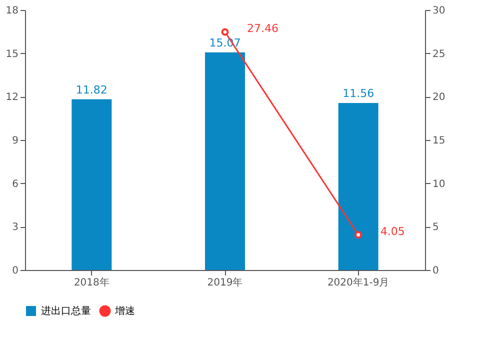  I want to click on y2-tick-label: 0, so click(435, 271).